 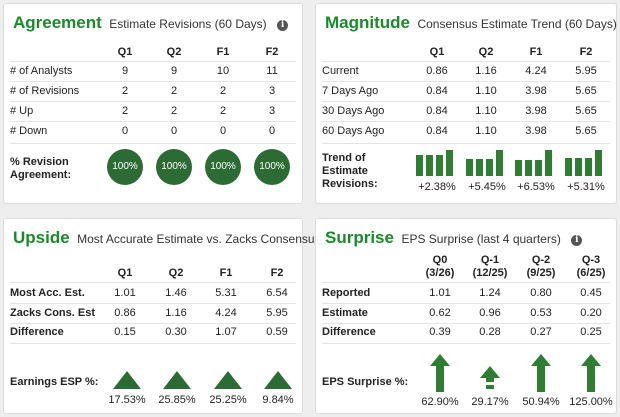 I want to click on row-label: # Down, so click(x=29, y=131).